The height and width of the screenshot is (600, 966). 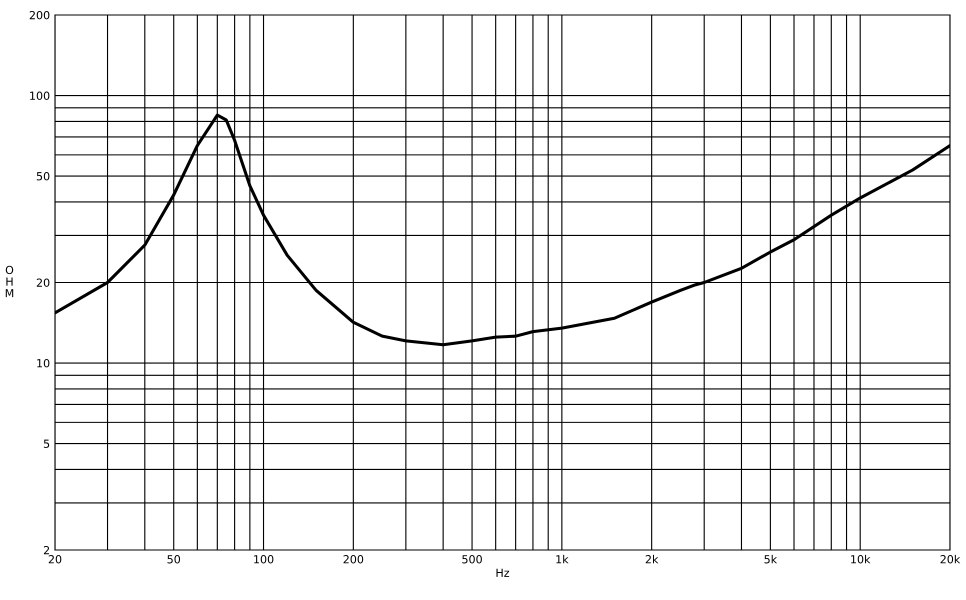 I want to click on y-tick-label: 5, so click(x=47, y=444).